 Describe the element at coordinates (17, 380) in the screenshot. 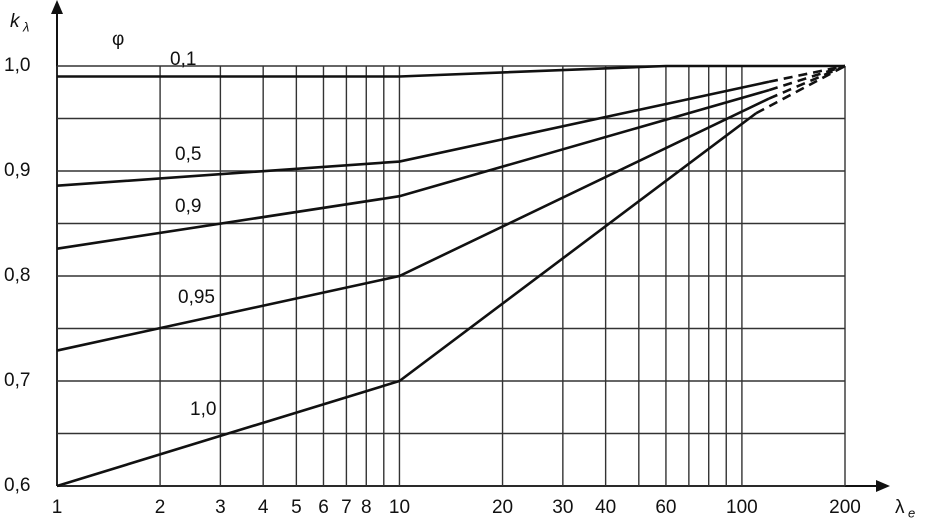

I see `y-tick-label: 0,7` at that location.